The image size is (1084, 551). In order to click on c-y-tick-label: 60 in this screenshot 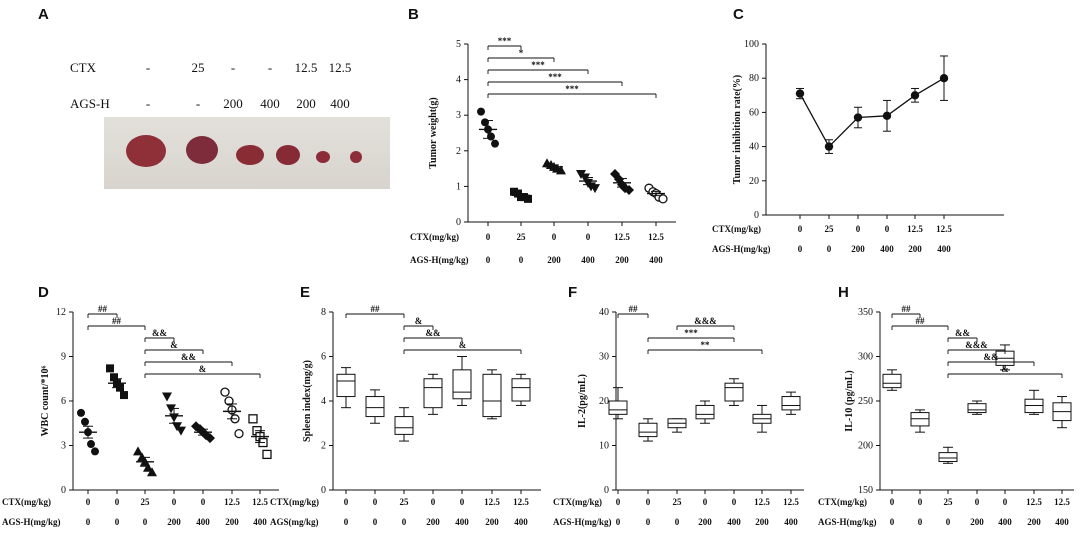, I will do `click(754, 112)`.